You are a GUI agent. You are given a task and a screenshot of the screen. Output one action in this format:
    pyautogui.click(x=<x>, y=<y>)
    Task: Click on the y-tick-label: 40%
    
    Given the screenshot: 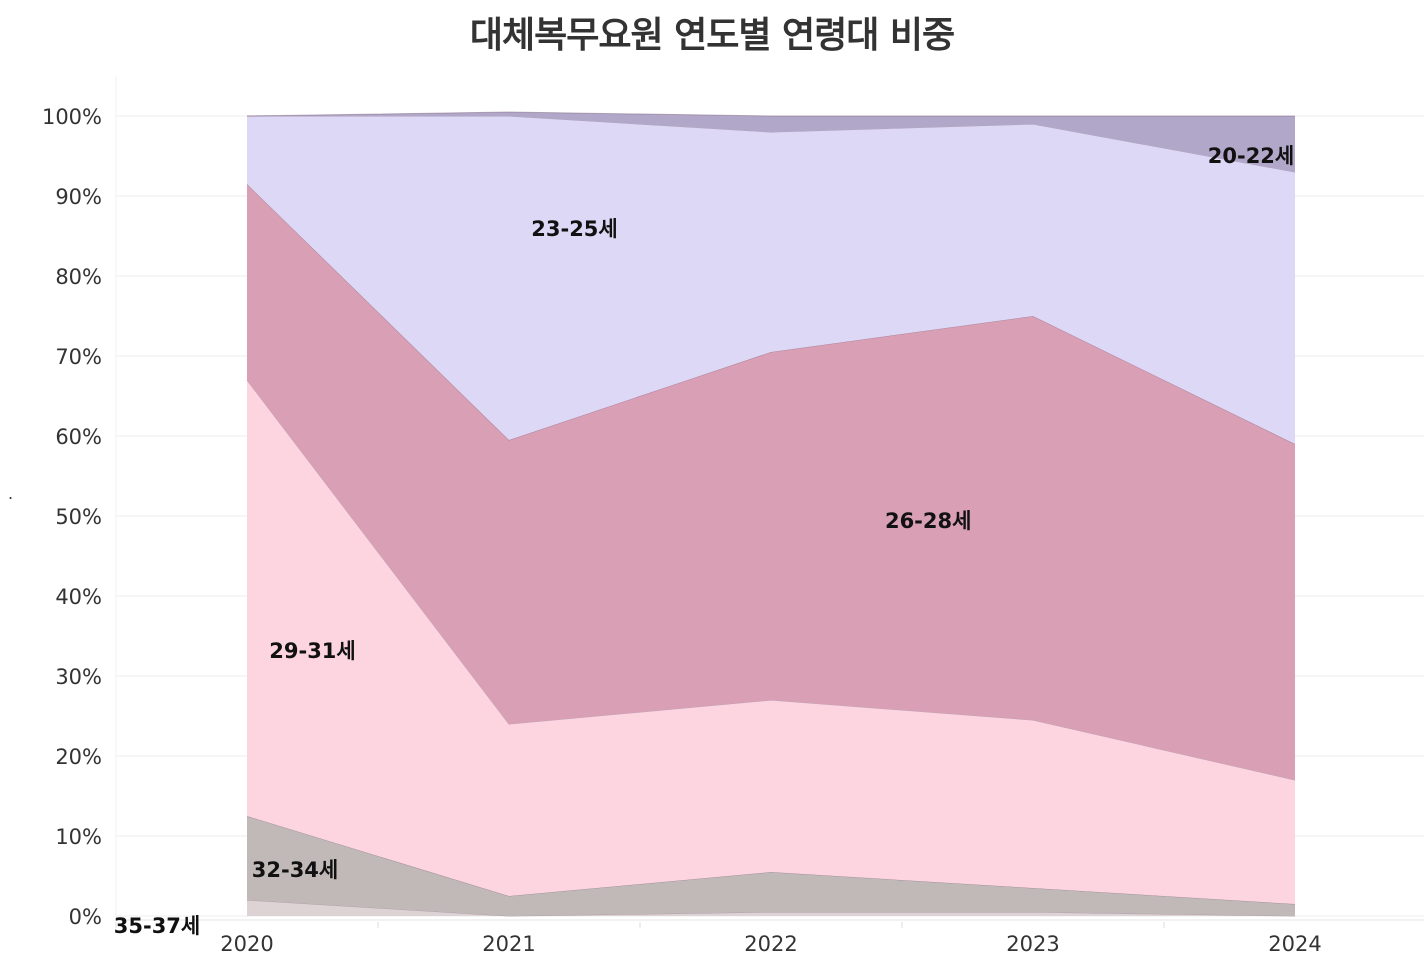 What is the action you would take?
    pyautogui.click(x=78, y=597)
    